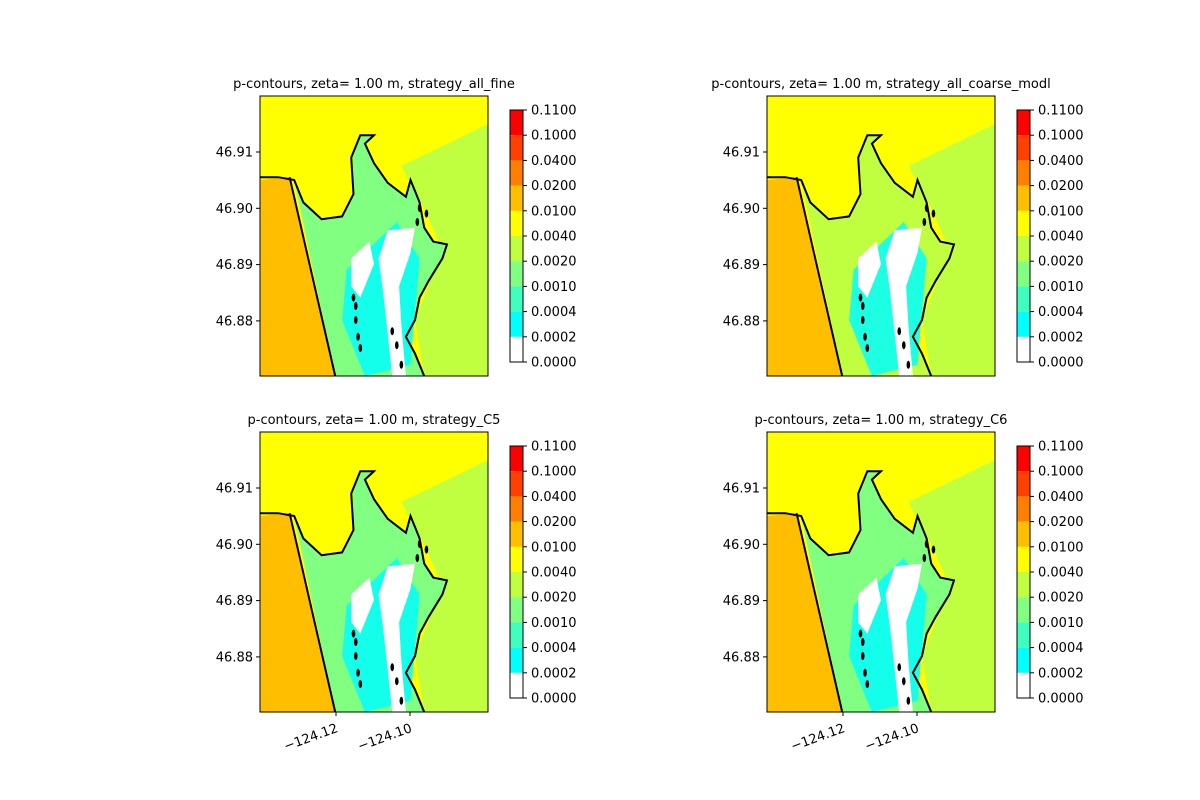 Image resolution: width=1200 pixels, height=800 pixels. I want to click on colorbar-tick-label: 0.0040, so click(1061, 237).